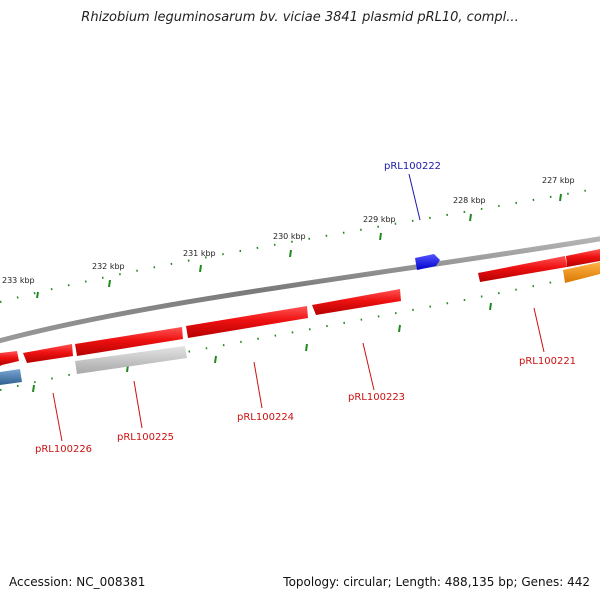 The image size is (600, 600). I want to click on scale-label: 231 kbp, so click(199, 253).